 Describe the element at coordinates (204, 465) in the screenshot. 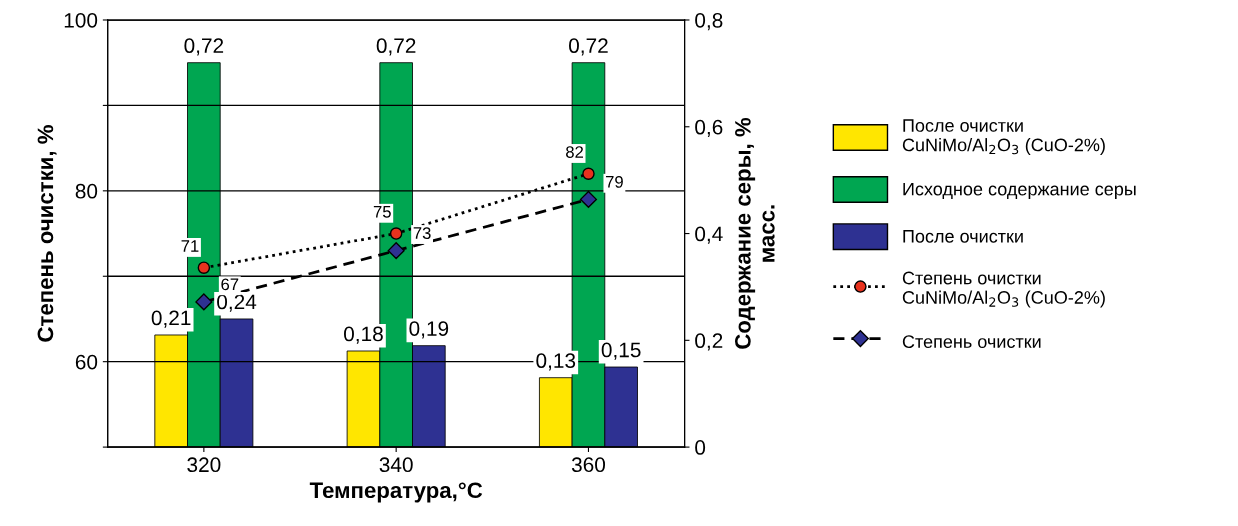

I see `x-tick-label: 320` at that location.